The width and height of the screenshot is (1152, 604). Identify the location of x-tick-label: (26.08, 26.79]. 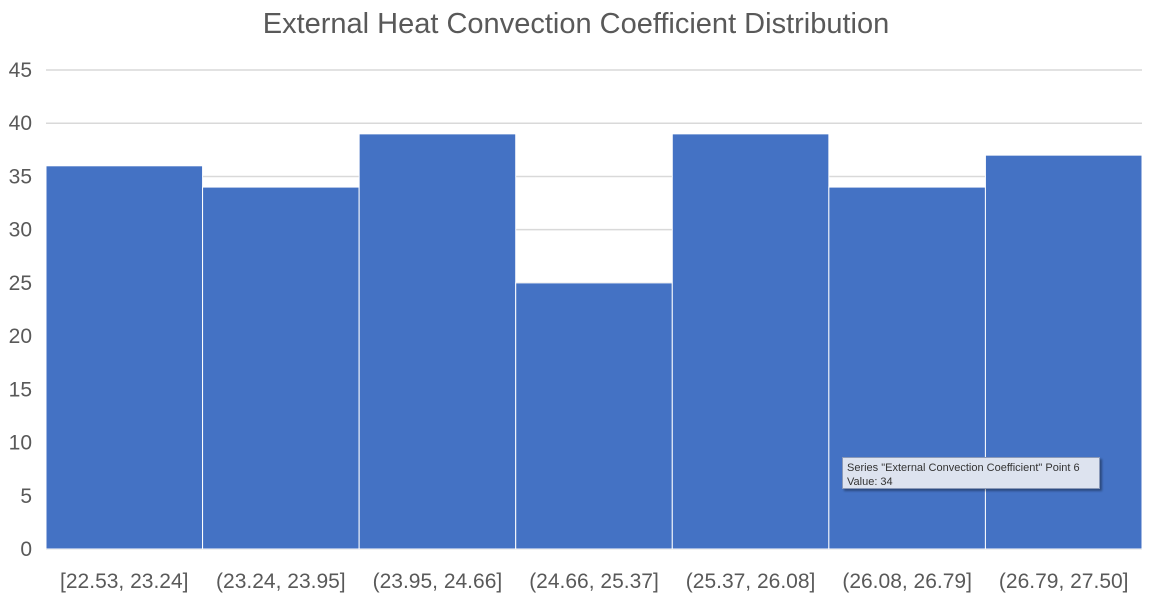
(907, 581).